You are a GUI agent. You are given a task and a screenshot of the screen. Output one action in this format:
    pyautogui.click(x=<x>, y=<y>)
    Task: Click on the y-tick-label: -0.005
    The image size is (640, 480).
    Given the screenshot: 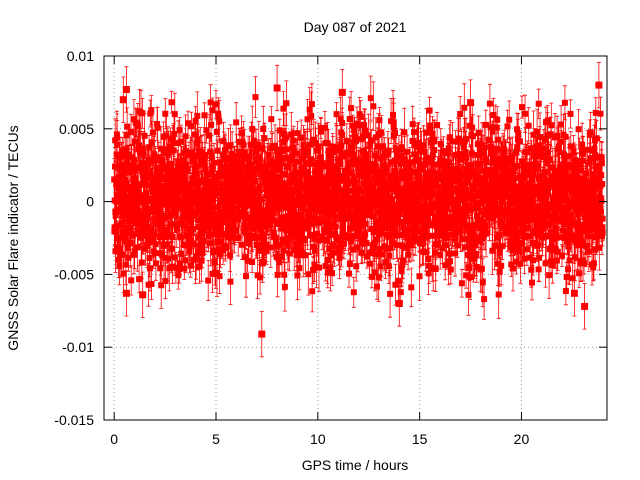 What is the action you would take?
    pyautogui.click(x=74, y=274)
    